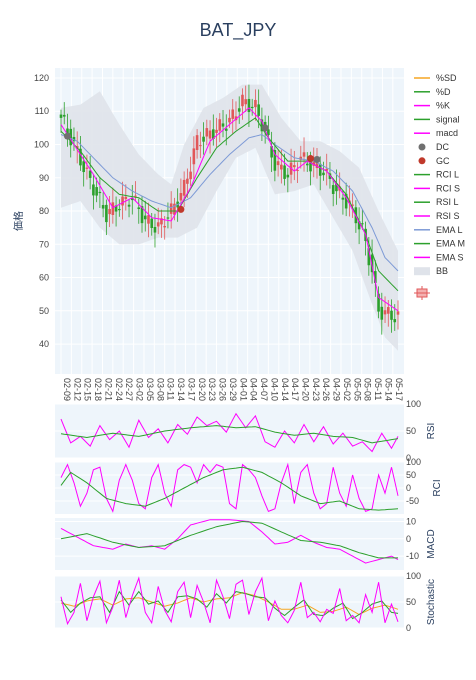 The image size is (476, 680). What do you see at coordinates (408, 628) in the screenshot?
I see `y-tick-label-stochastic: 0` at bounding box center [408, 628].